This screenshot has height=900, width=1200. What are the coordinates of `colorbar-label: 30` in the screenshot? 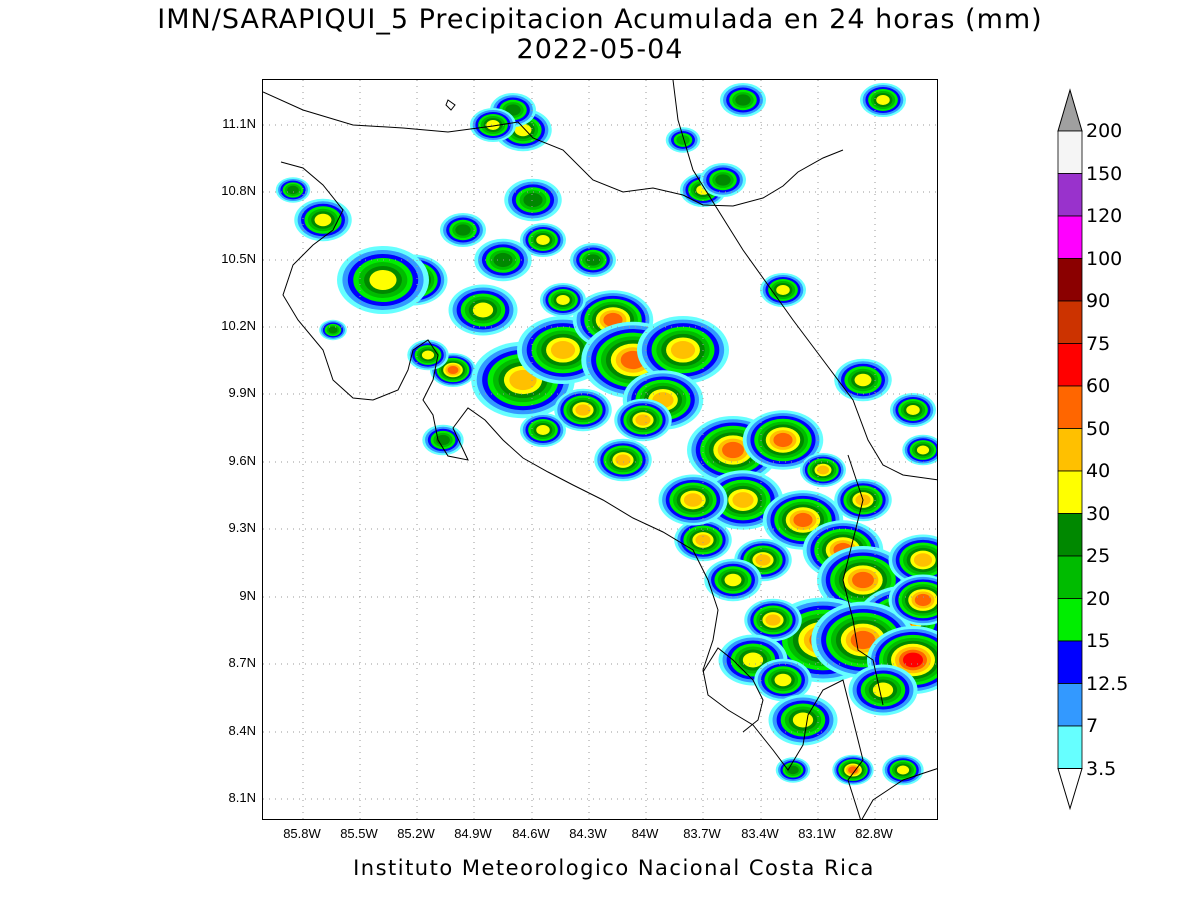 It's located at (1098, 513).